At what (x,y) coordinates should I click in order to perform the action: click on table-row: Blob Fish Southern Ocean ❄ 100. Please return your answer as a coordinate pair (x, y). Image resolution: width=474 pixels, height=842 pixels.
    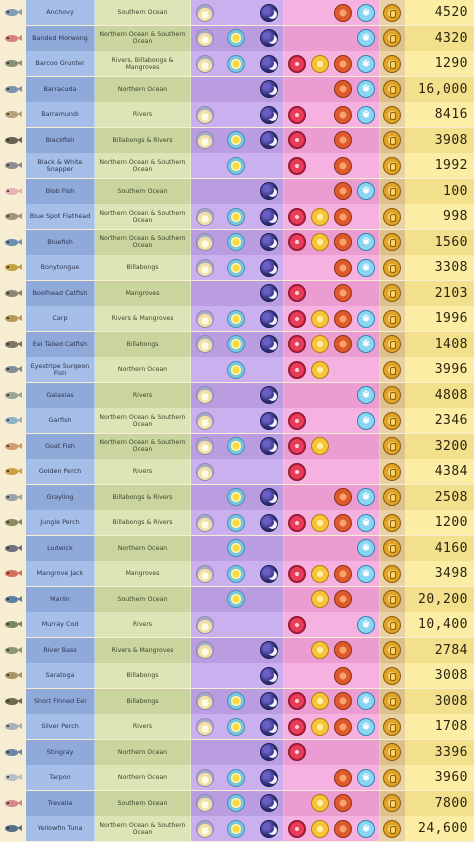
    Looking at the image, I should click on (237, 191).